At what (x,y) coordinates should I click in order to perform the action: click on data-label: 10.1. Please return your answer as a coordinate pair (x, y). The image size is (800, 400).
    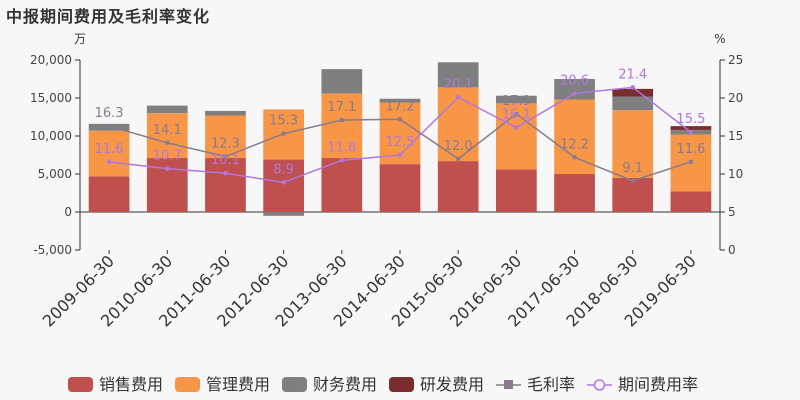
    Looking at the image, I should click on (225, 160).